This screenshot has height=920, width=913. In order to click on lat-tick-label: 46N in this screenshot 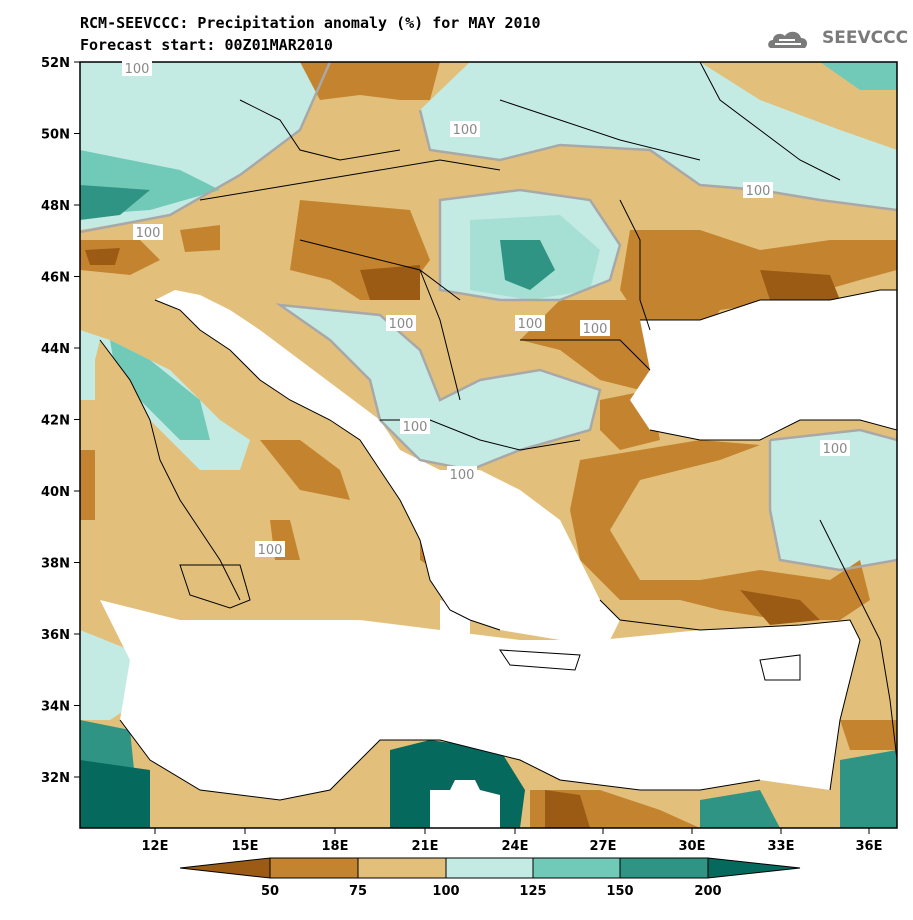, I will do `click(55, 278)`.